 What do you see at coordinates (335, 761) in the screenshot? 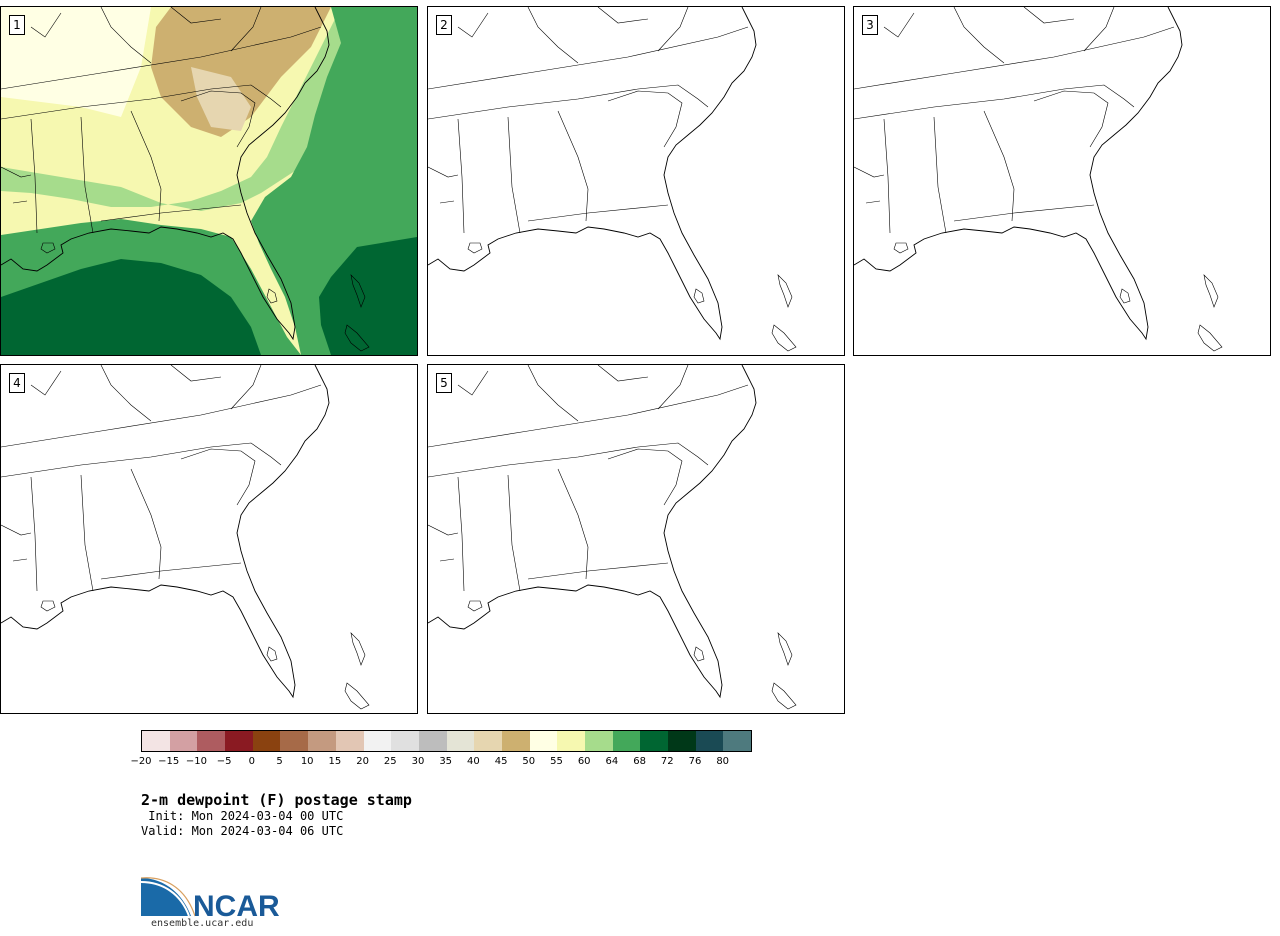
I see `color-scale-tick-label: 15` at bounding box center [335, 761].